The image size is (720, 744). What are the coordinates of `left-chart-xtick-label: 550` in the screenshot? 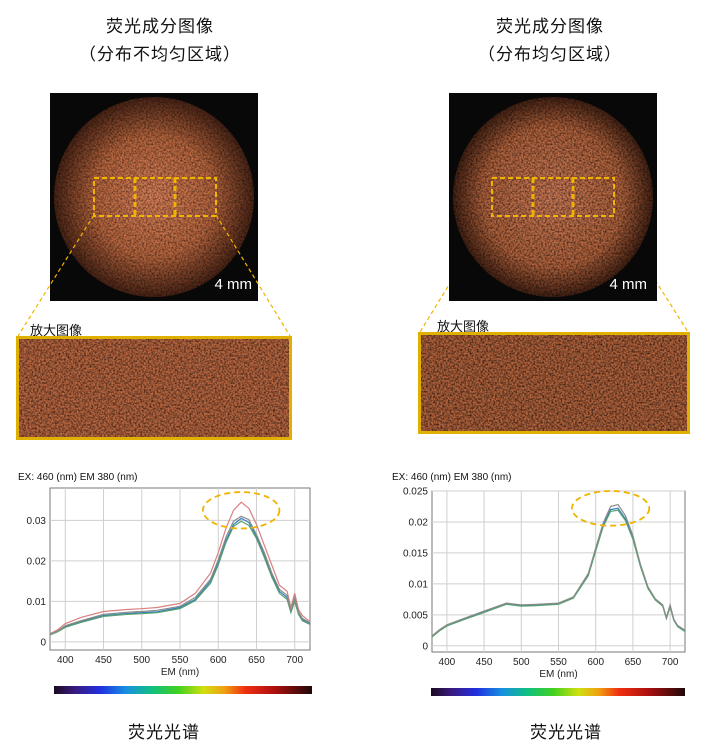 It's located at (180, 660).